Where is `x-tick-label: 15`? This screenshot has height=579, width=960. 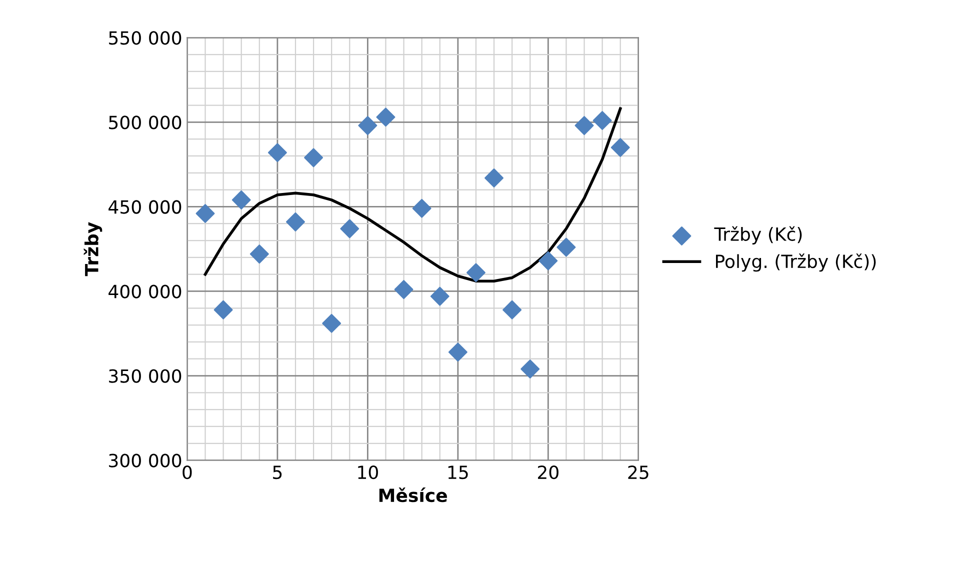
x-tick-label: 15 is located at coordinates (458, 473).